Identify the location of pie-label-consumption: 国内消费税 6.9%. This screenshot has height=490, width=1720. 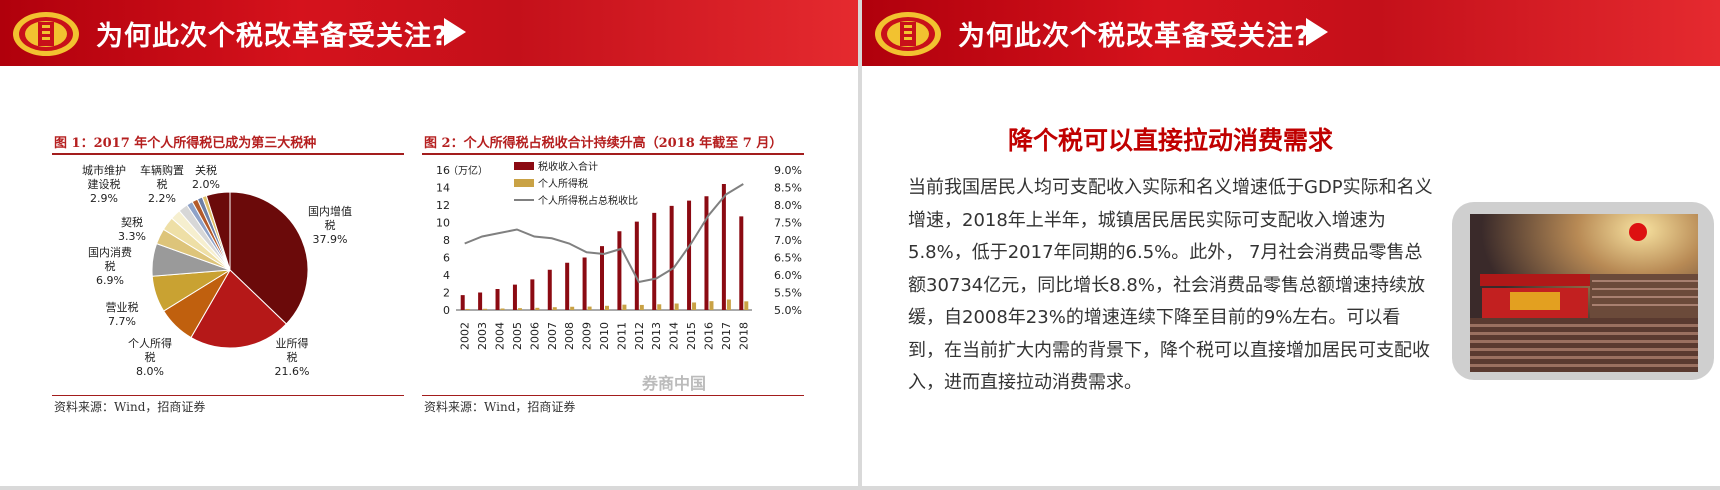
(110, 266).